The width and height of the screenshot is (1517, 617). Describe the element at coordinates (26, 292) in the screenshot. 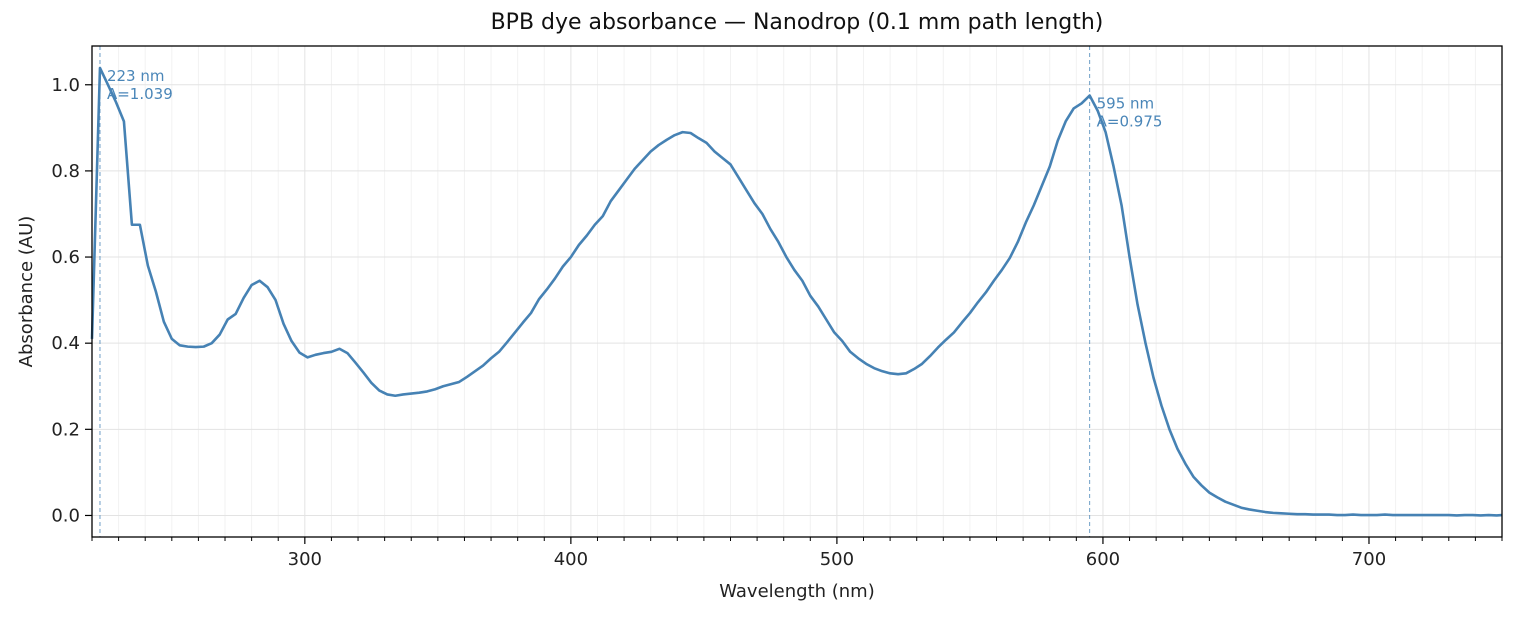

I see `y-axis-label: Absorbance (AU)` at that location.